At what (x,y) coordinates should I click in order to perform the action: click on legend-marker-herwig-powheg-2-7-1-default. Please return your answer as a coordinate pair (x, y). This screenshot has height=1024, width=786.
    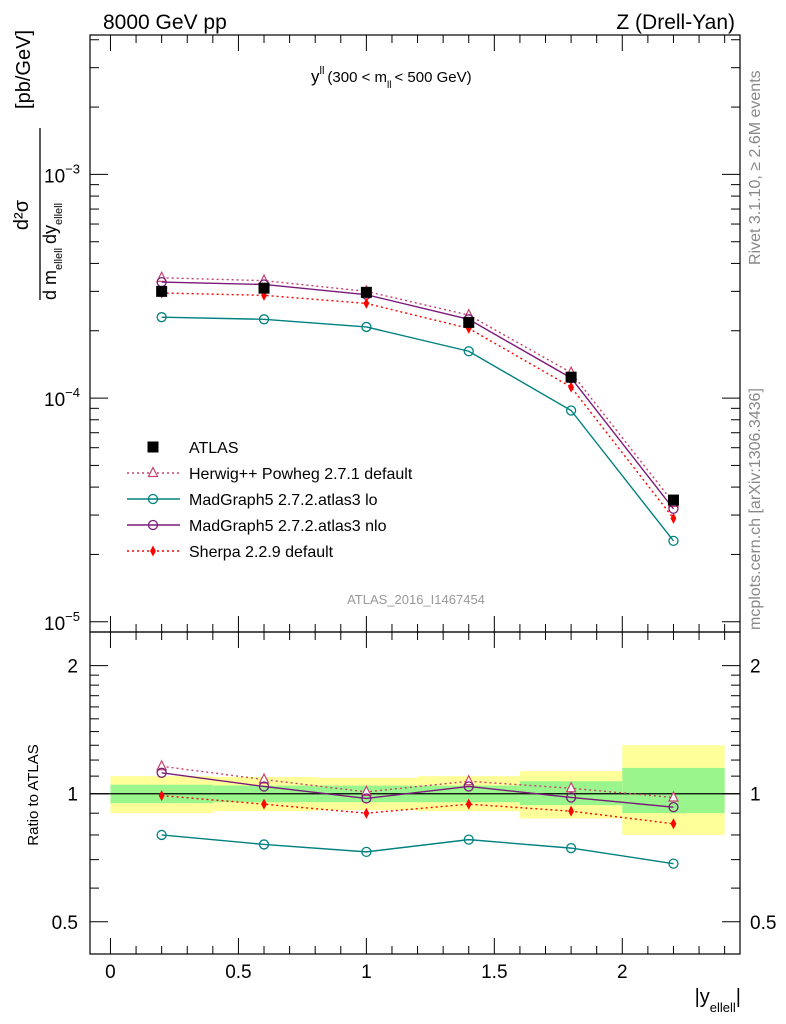
    Looking at the image, I should click on (153, 472).